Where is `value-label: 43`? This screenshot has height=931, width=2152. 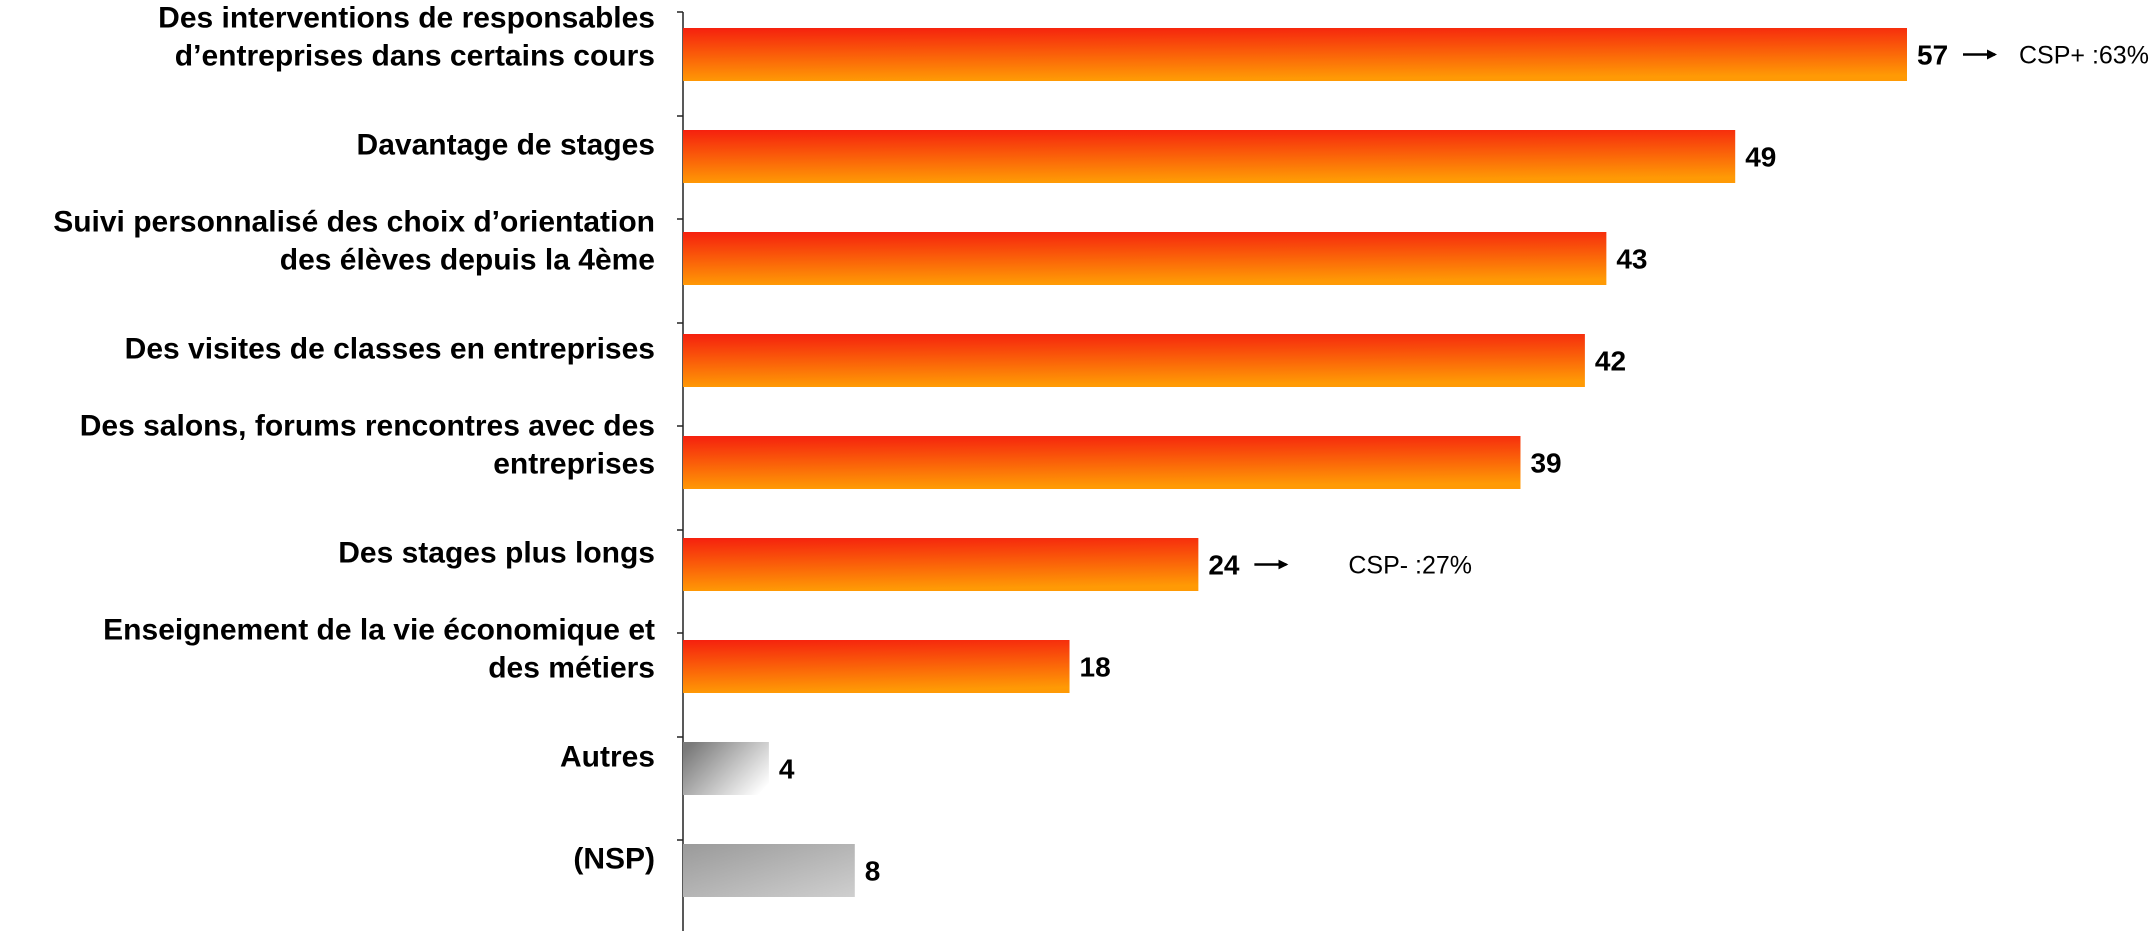 value-label: 43 is located at coordinates (1631, 259).